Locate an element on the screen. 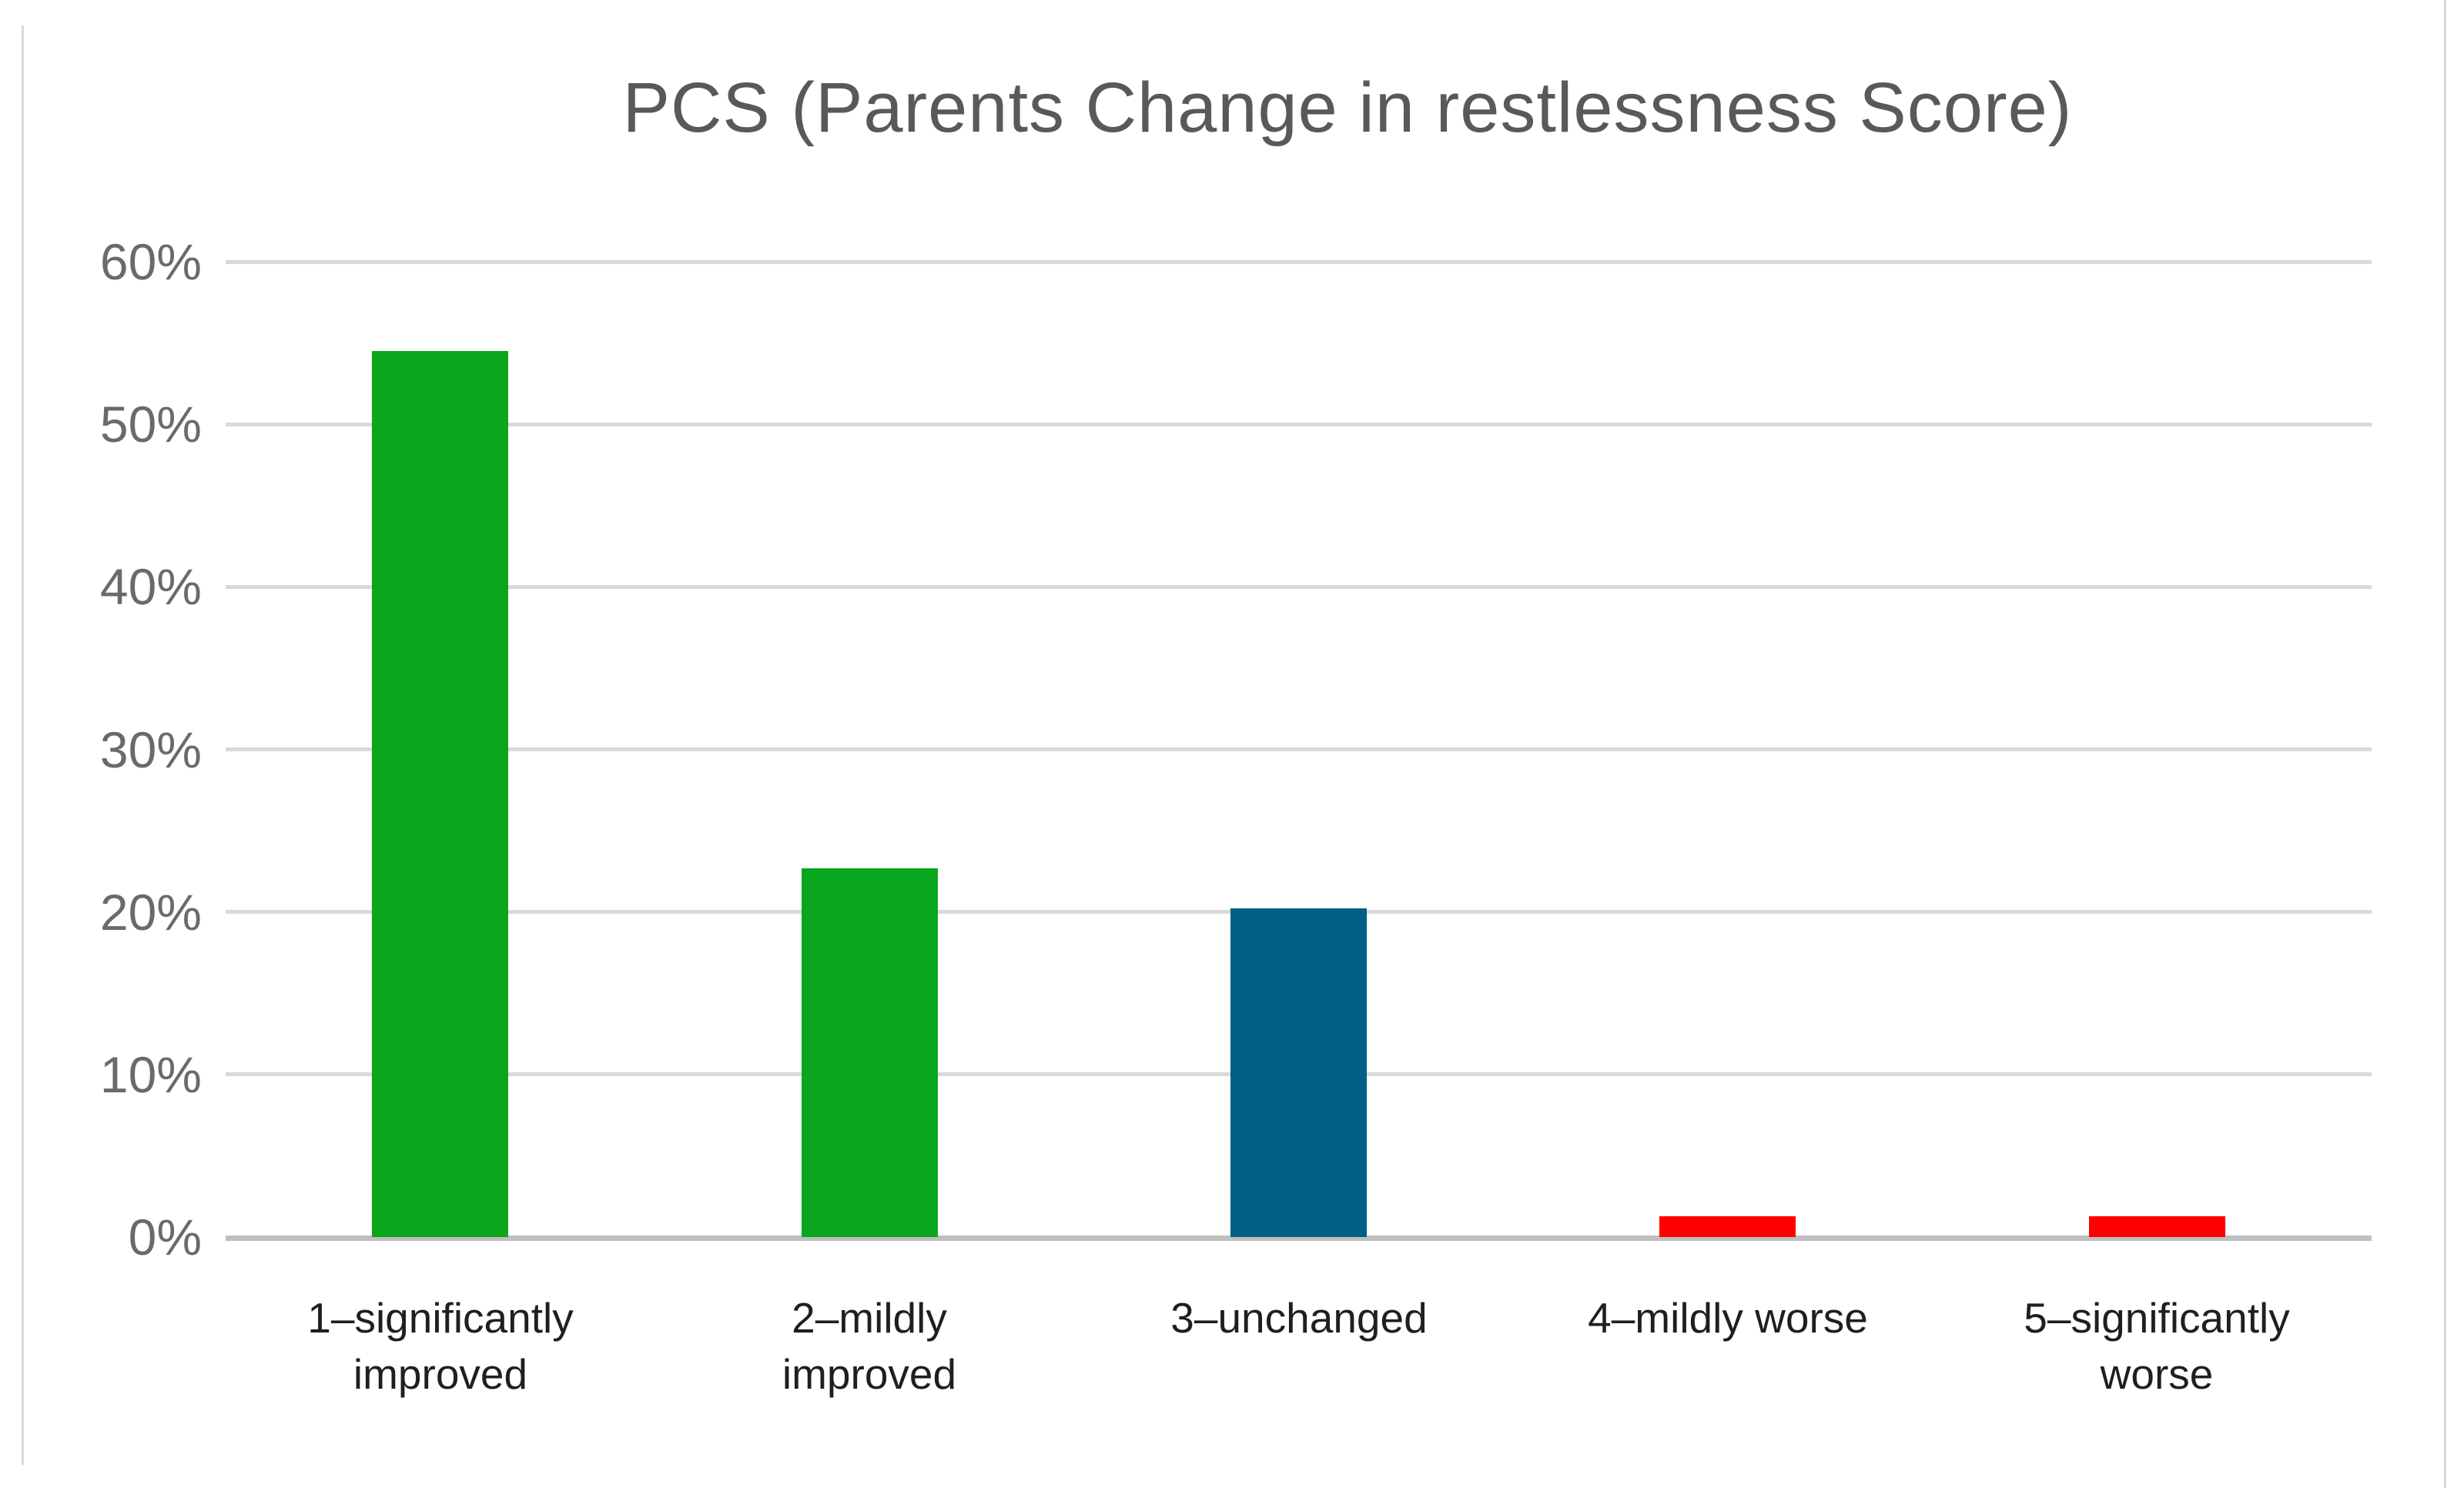 Image resolution: width=2464 pixels, height=1488 pixels. x-axis-line is located at coordinates (1299, 1238).